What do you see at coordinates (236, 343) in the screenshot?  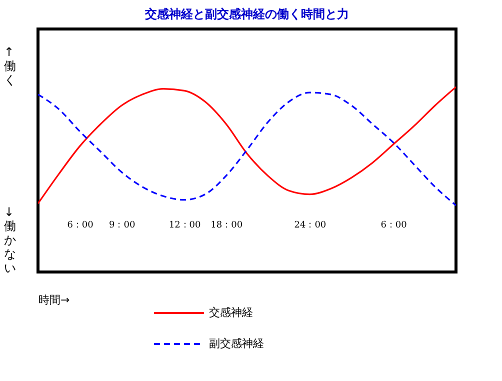 I see `legend-label: 副交感神経` at bounding box center [236, 343].